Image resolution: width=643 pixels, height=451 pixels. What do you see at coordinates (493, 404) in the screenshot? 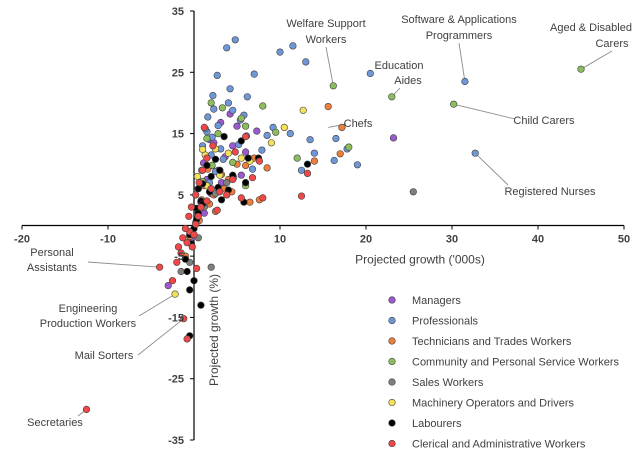
I see `legend-label-machinery-operators-and-drivers: Machinery Operators and Drivers` at bounding box center [493, 404].